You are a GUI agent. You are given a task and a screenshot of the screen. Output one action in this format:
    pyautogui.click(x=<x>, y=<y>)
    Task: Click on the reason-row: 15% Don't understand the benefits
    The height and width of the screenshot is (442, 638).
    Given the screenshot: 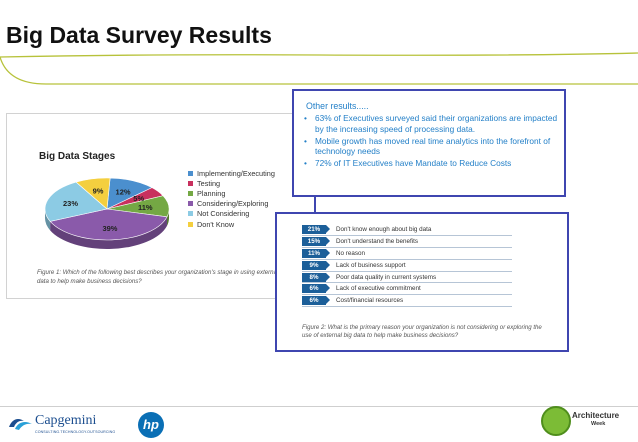 What is the action you would take?
    pyautogui.click(x=407, y=242)
    